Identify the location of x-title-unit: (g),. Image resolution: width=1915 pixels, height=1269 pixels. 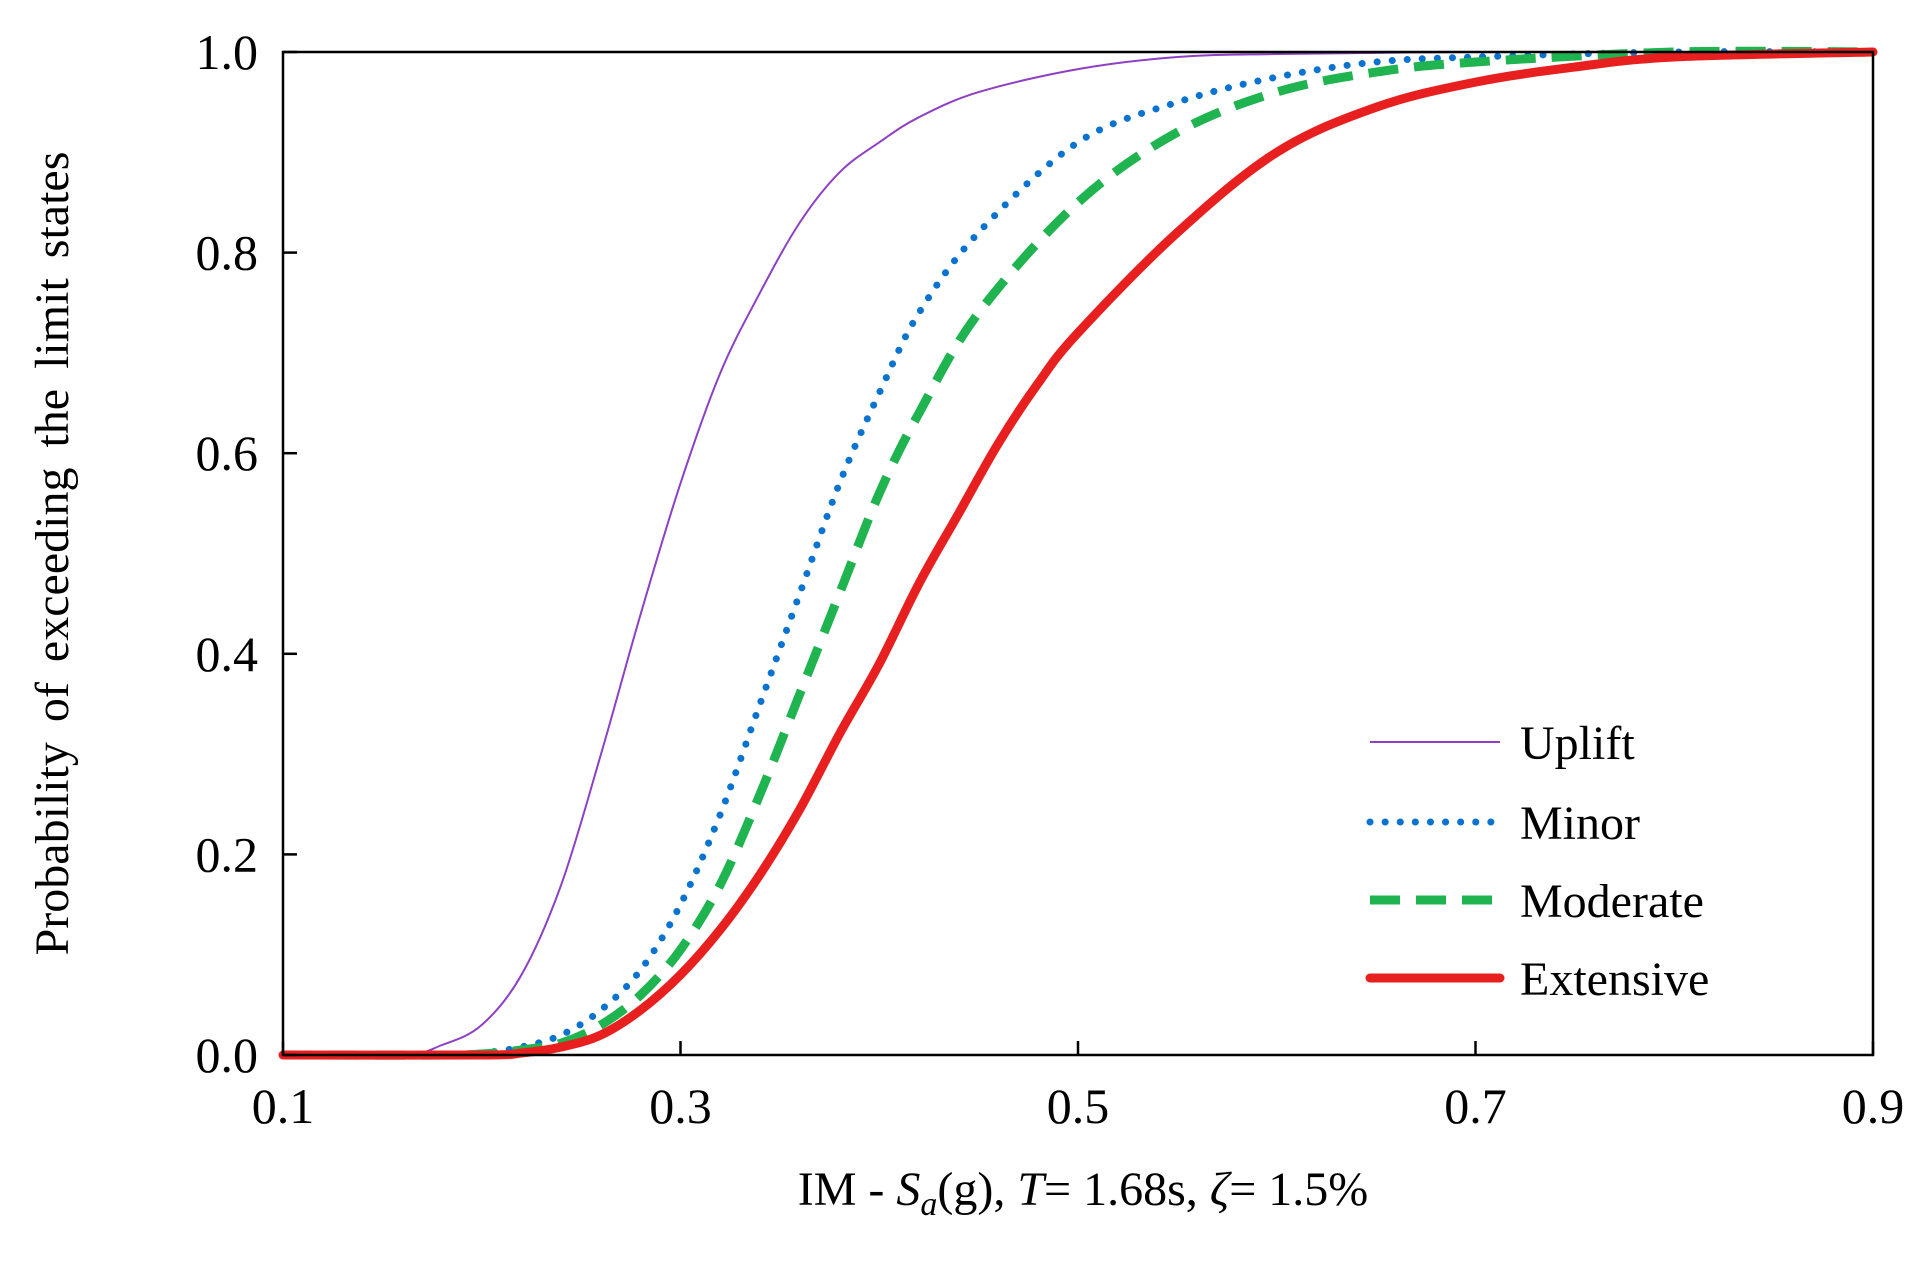
(977, 1189).